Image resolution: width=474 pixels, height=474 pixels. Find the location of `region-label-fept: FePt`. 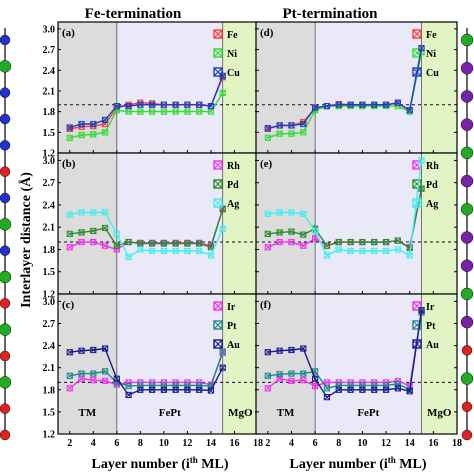

region-label-fept: FePt is located at coordinates (368, 413).